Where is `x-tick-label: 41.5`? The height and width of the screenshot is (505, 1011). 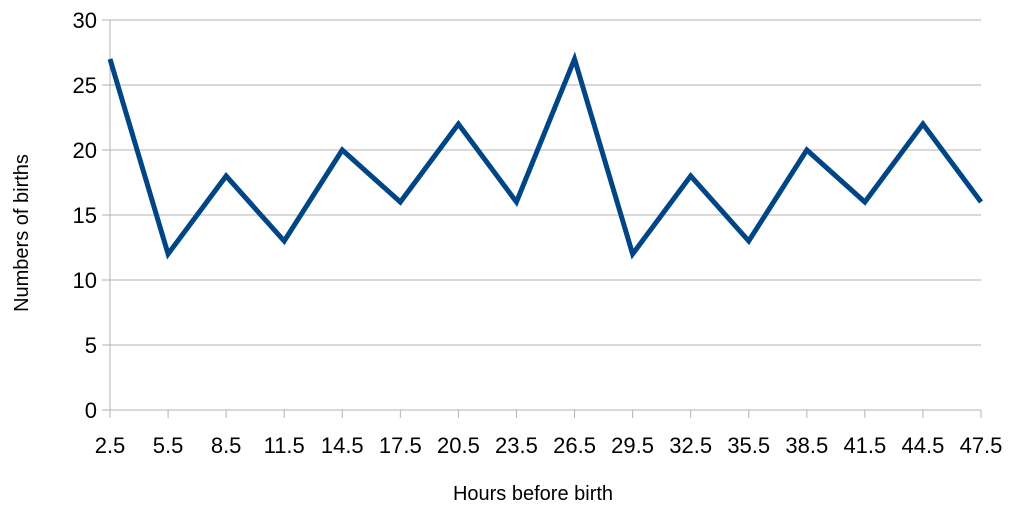
x-tick-label: 41.5 is located at coordinates (864, 445).